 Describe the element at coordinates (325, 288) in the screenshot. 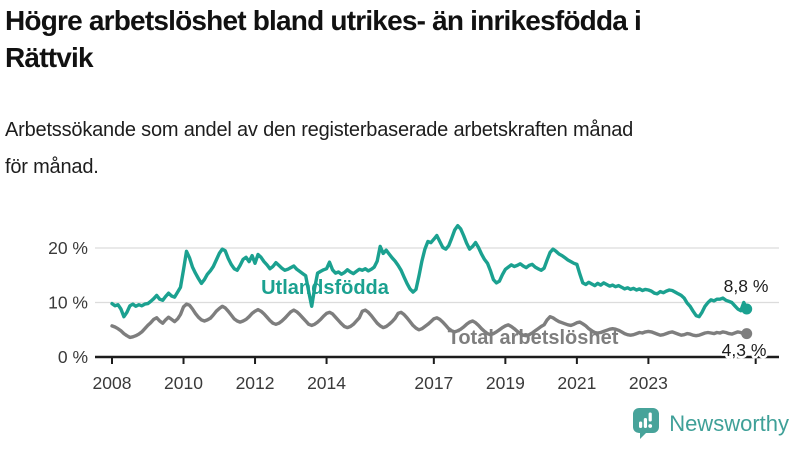

I see `series-label-utlandsfodda: Utlandsfödda` at that location.